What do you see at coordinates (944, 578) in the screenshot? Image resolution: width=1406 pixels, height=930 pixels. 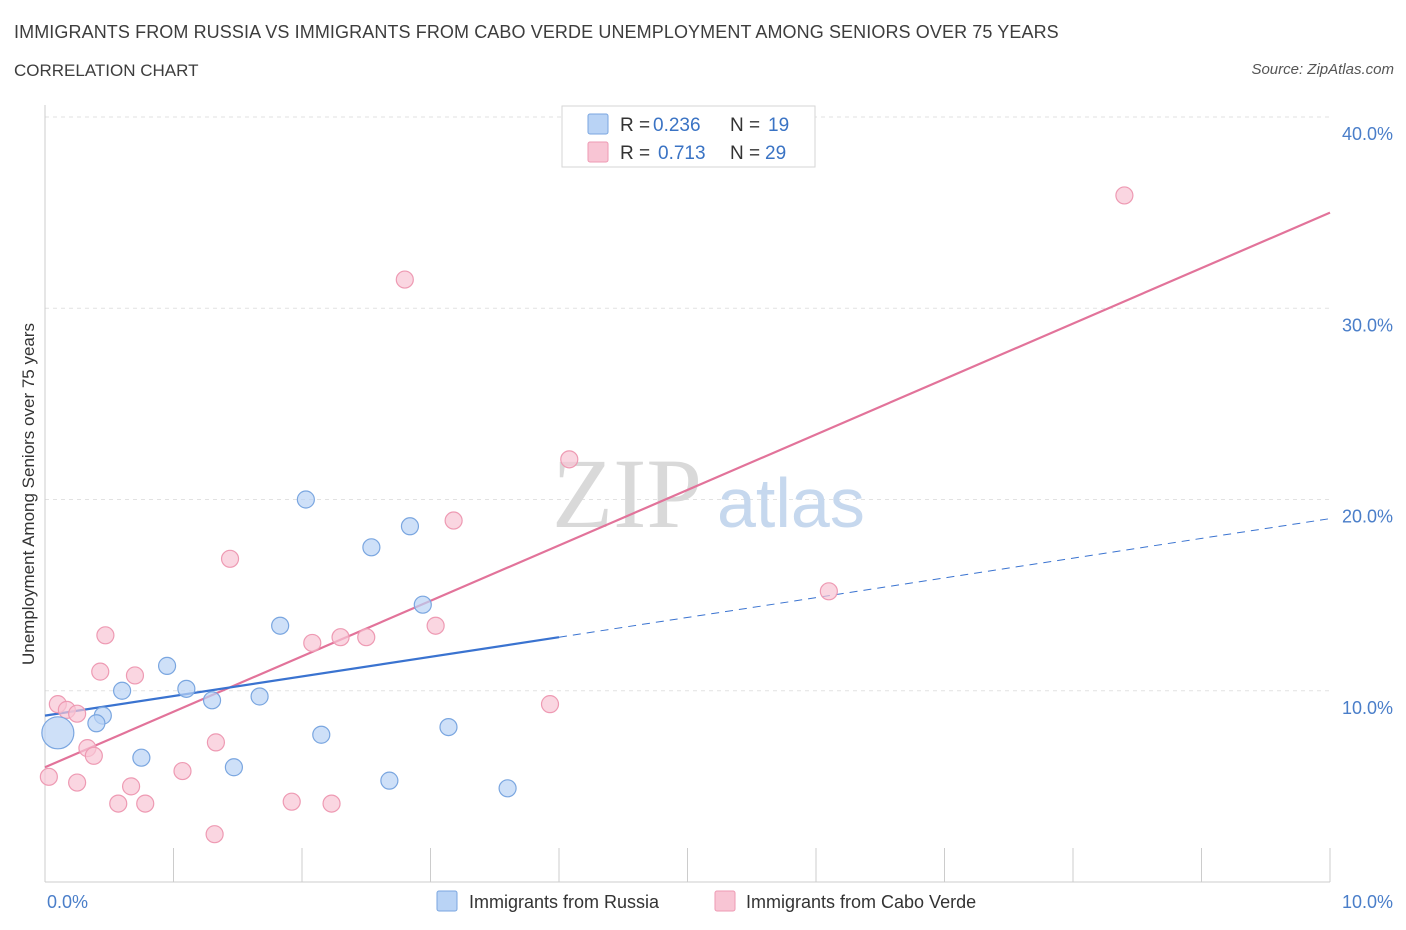 I see `trend-line-russia-dashed` at bounding box center [944, 578].